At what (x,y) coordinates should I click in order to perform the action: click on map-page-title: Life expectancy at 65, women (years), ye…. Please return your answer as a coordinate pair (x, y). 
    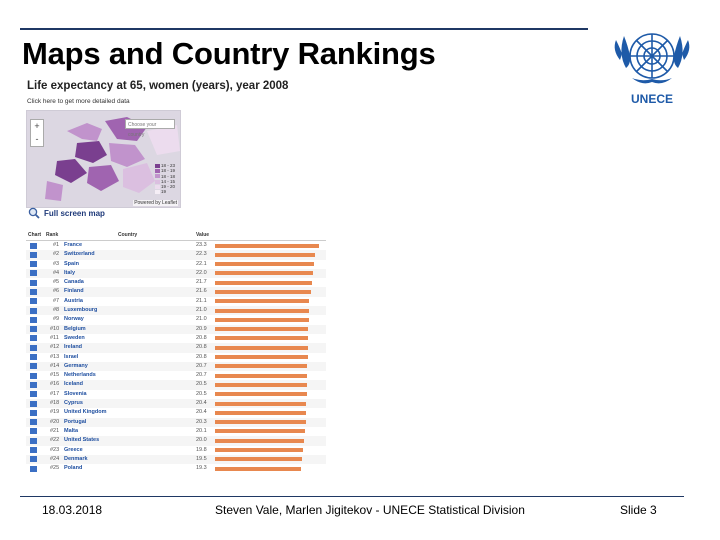
    Looking at the image, I should click on (158, 86).